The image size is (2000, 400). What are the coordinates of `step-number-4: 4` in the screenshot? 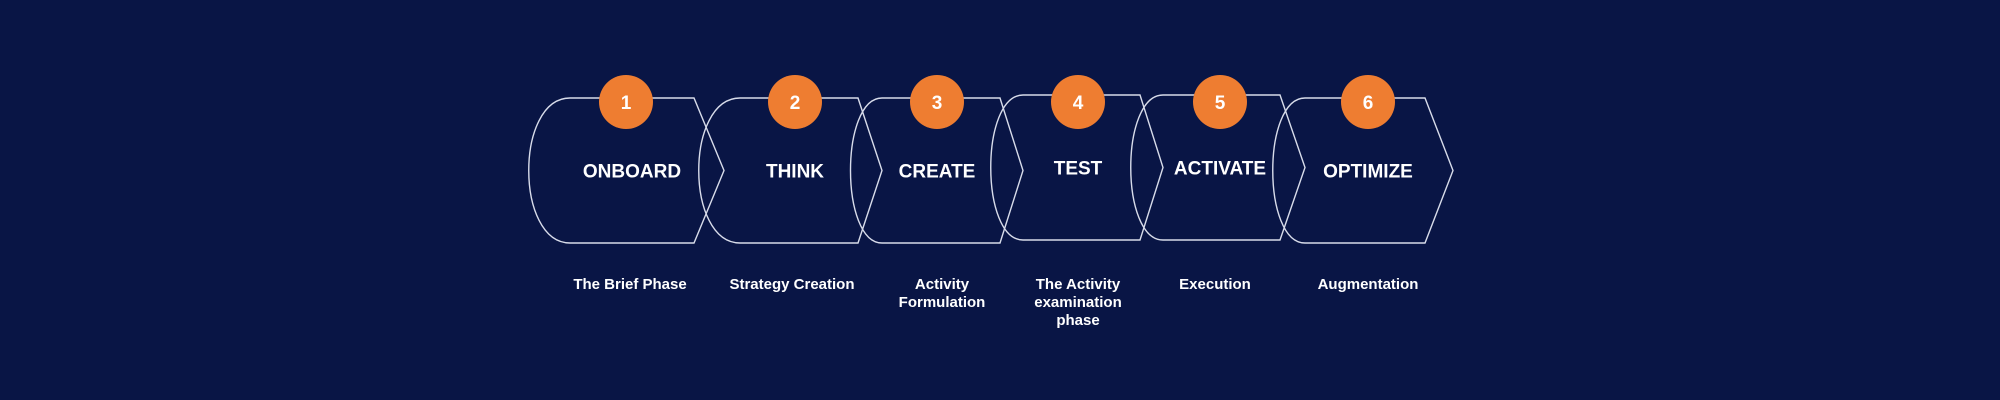 It's located at (1078, 103).